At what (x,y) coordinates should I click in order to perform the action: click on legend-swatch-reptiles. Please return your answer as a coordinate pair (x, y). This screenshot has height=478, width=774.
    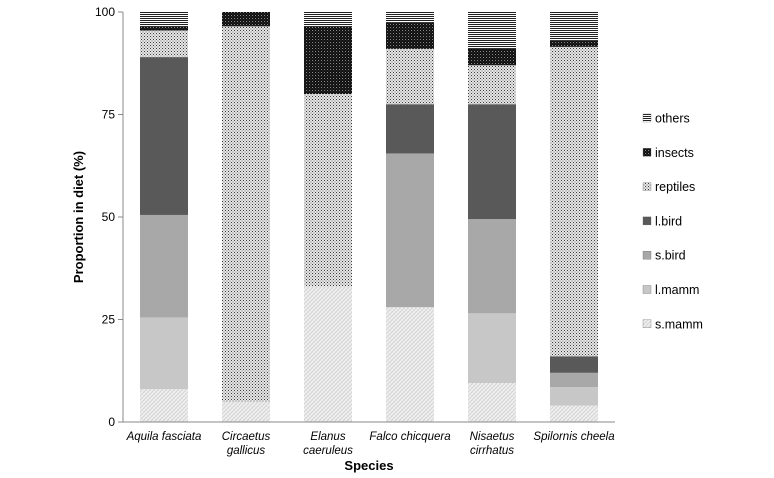
    Looking at the image, I should click on (647, 186).